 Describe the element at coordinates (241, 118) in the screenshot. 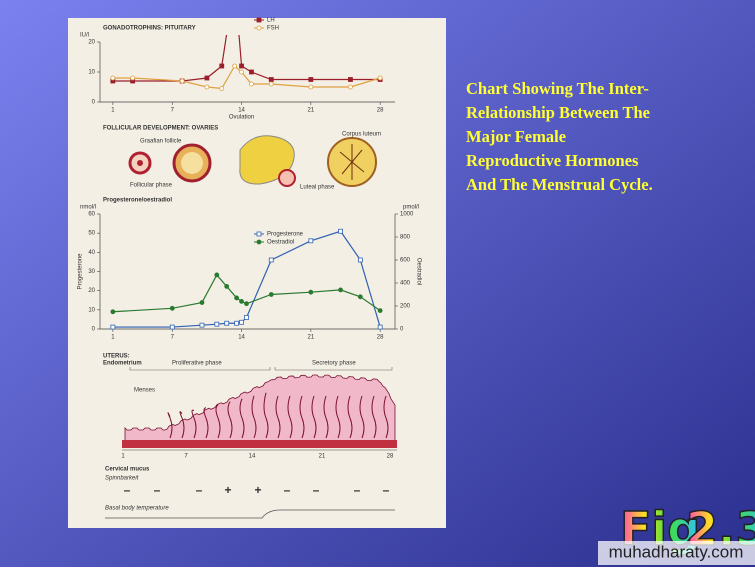

I see `x-axis-label: Ovulation` at that location.